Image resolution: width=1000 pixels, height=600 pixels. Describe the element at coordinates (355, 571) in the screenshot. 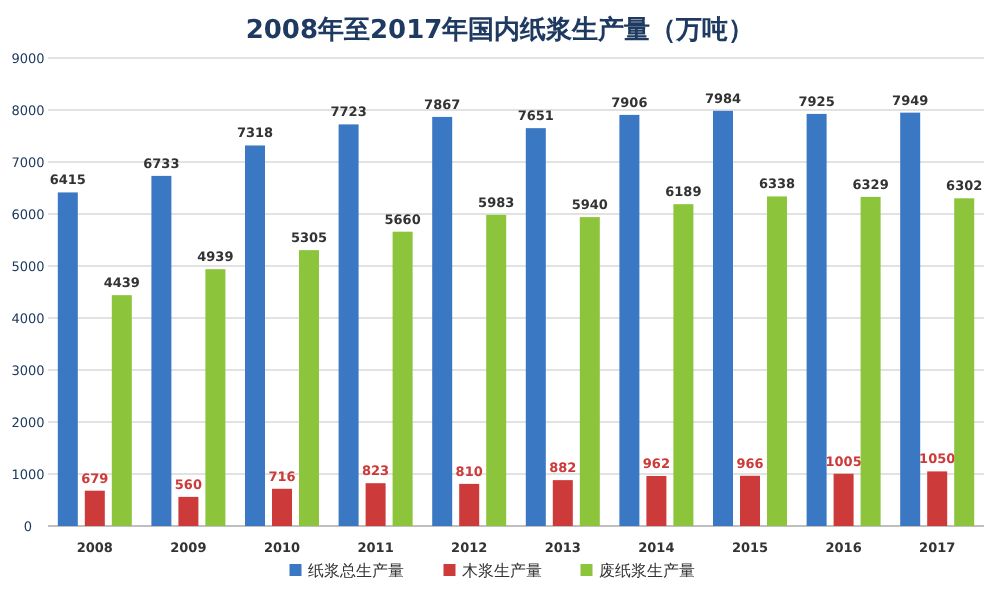

I see `legend-label: 纸浆总生产量` at that location.